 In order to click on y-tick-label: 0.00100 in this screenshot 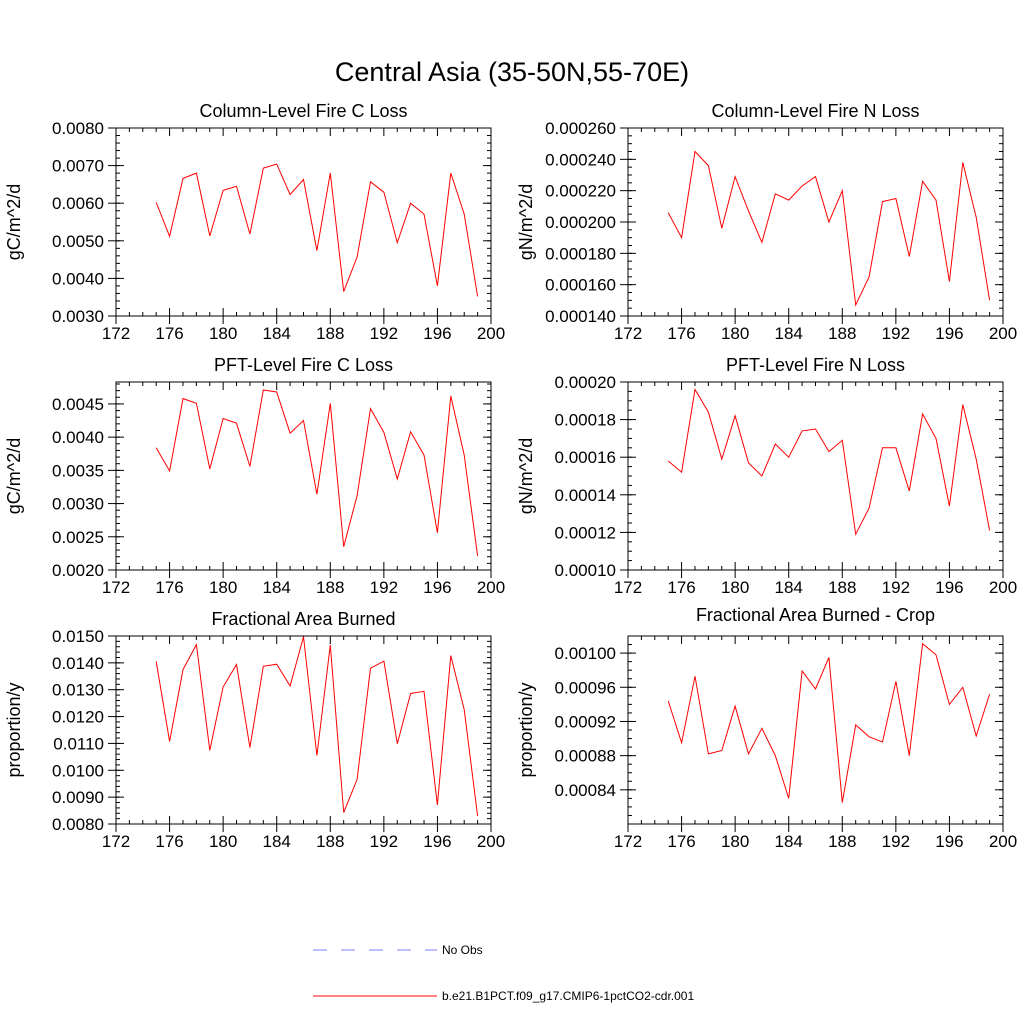, I will do `click(585, 653)`.